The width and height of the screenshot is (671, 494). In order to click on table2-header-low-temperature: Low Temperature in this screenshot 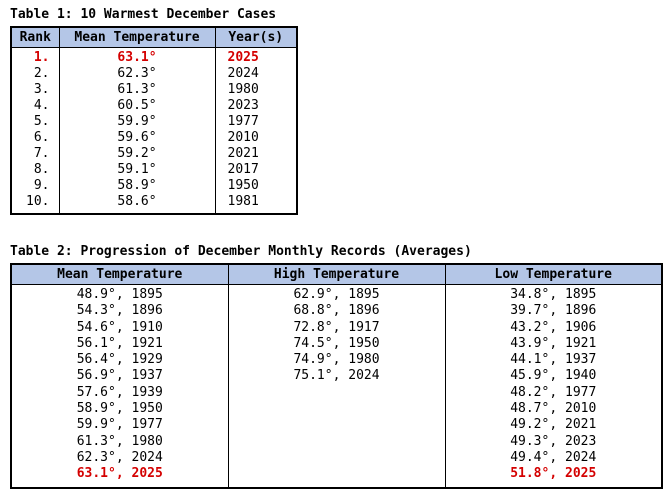, I will do `click(553, 274)`.